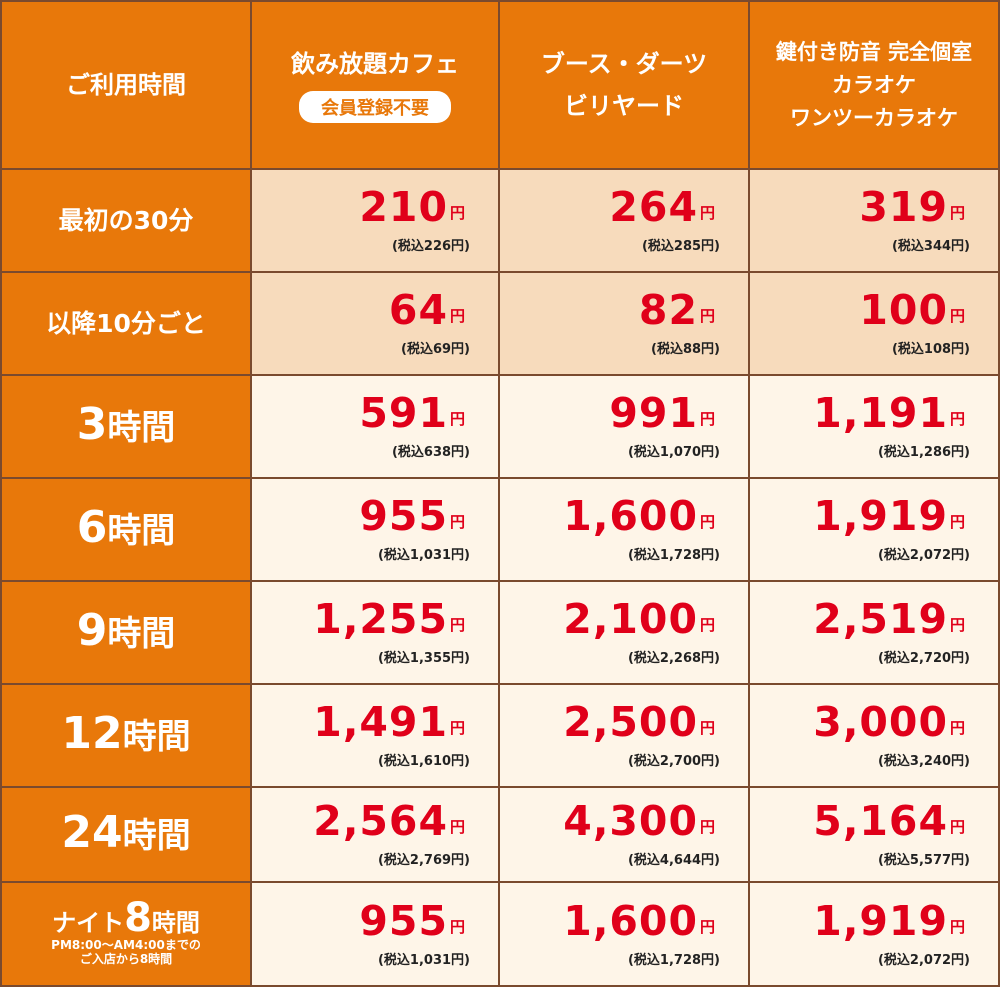 Image resolution: width=1000 pixels, height=987 pixels. What do you see at coordinates (673, 555) in the screenshot?
I see `price-tax: (税込1,728円)` at bounding box center [673, 555].